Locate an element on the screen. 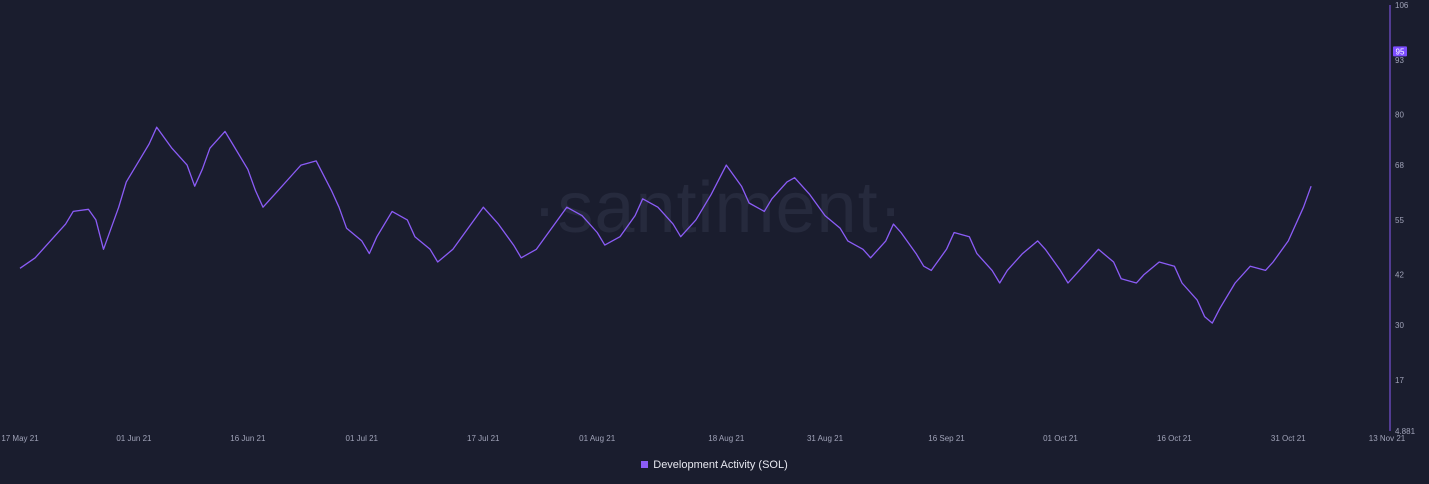  x-tick-label: 01 Jun 21 is located at coordinates (134, 438).